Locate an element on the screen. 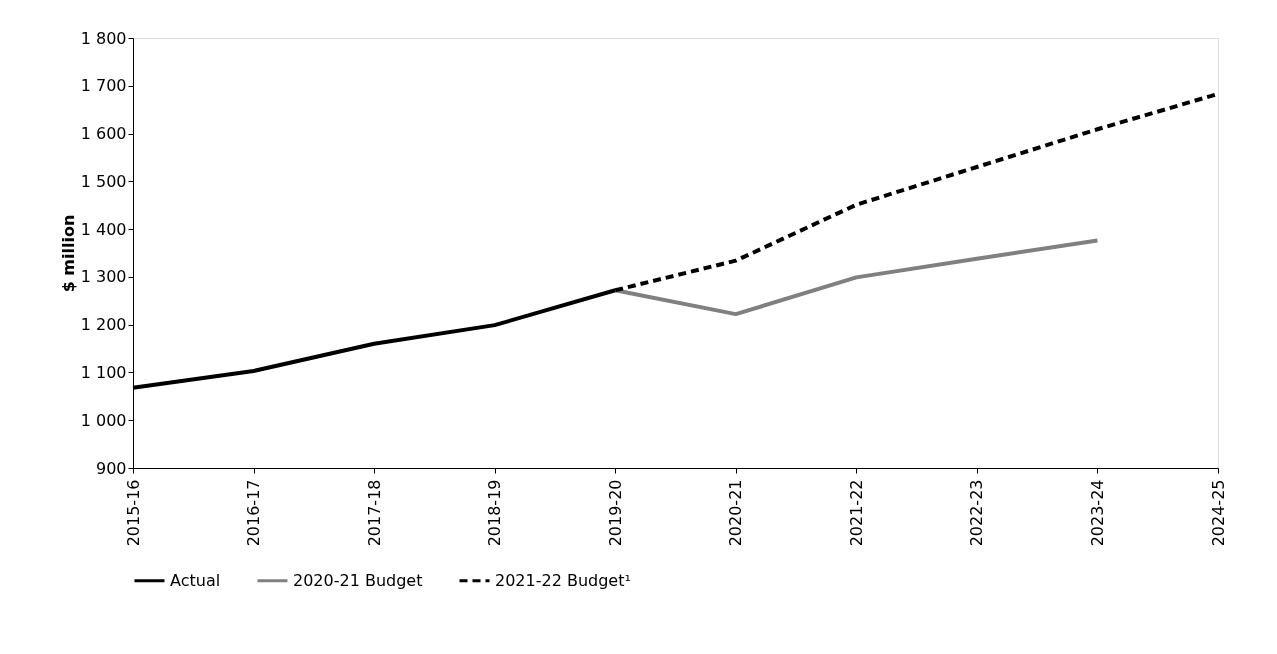  x-tick-label: 2023-24 is located at coordinates (1097, 513).